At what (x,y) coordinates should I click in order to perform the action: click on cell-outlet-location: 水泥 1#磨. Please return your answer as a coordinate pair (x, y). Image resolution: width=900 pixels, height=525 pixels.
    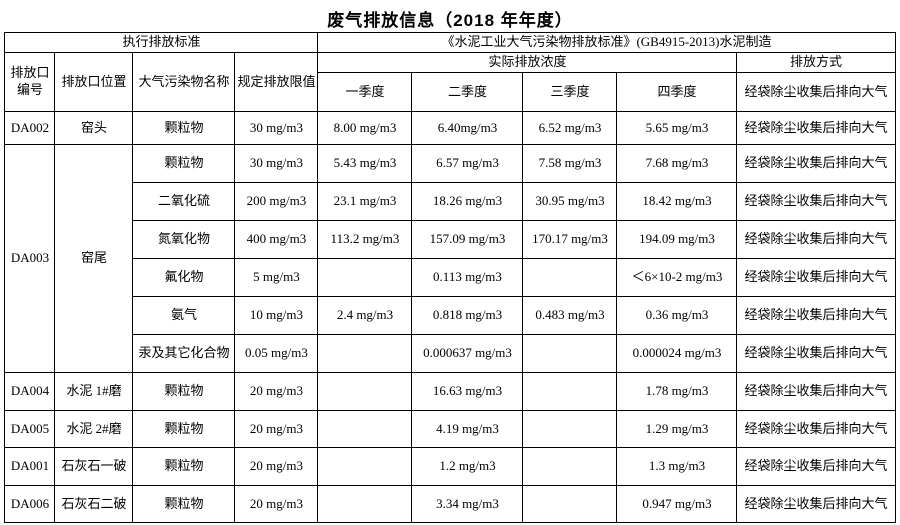
    Looking at the image, I should click on (94, 391).